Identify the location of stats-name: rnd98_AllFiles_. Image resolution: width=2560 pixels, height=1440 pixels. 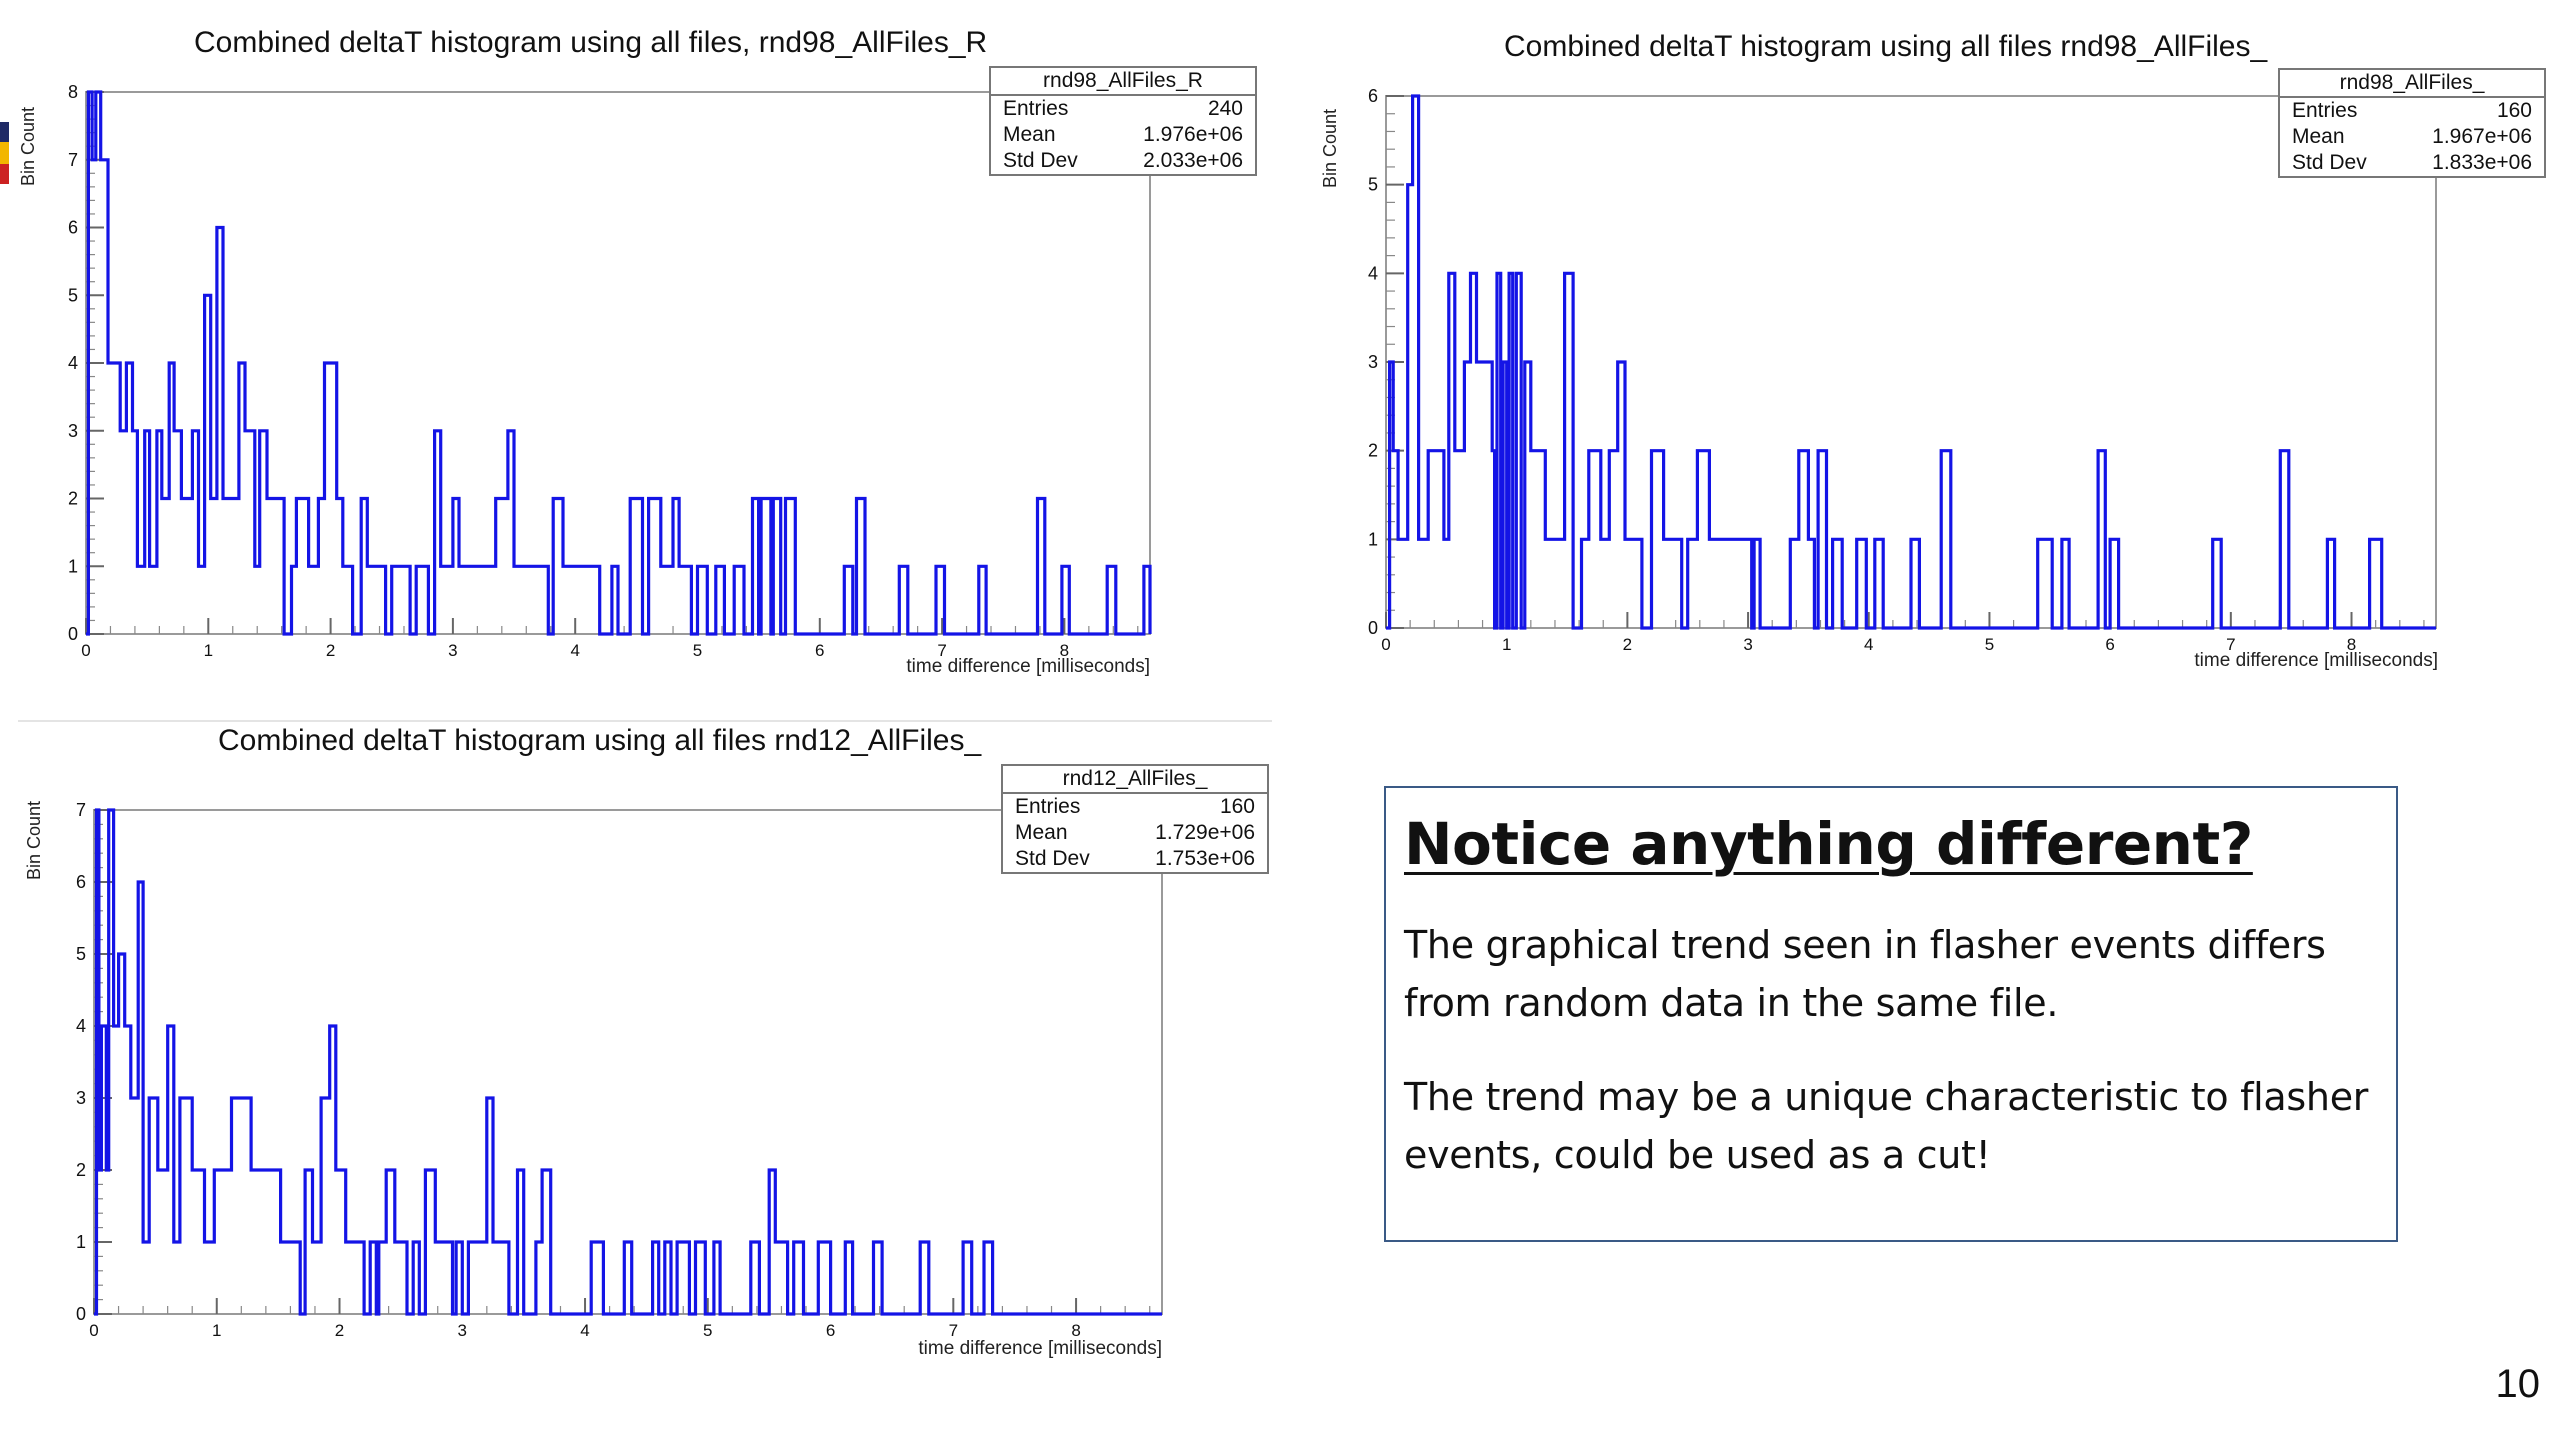
(2412, 84).